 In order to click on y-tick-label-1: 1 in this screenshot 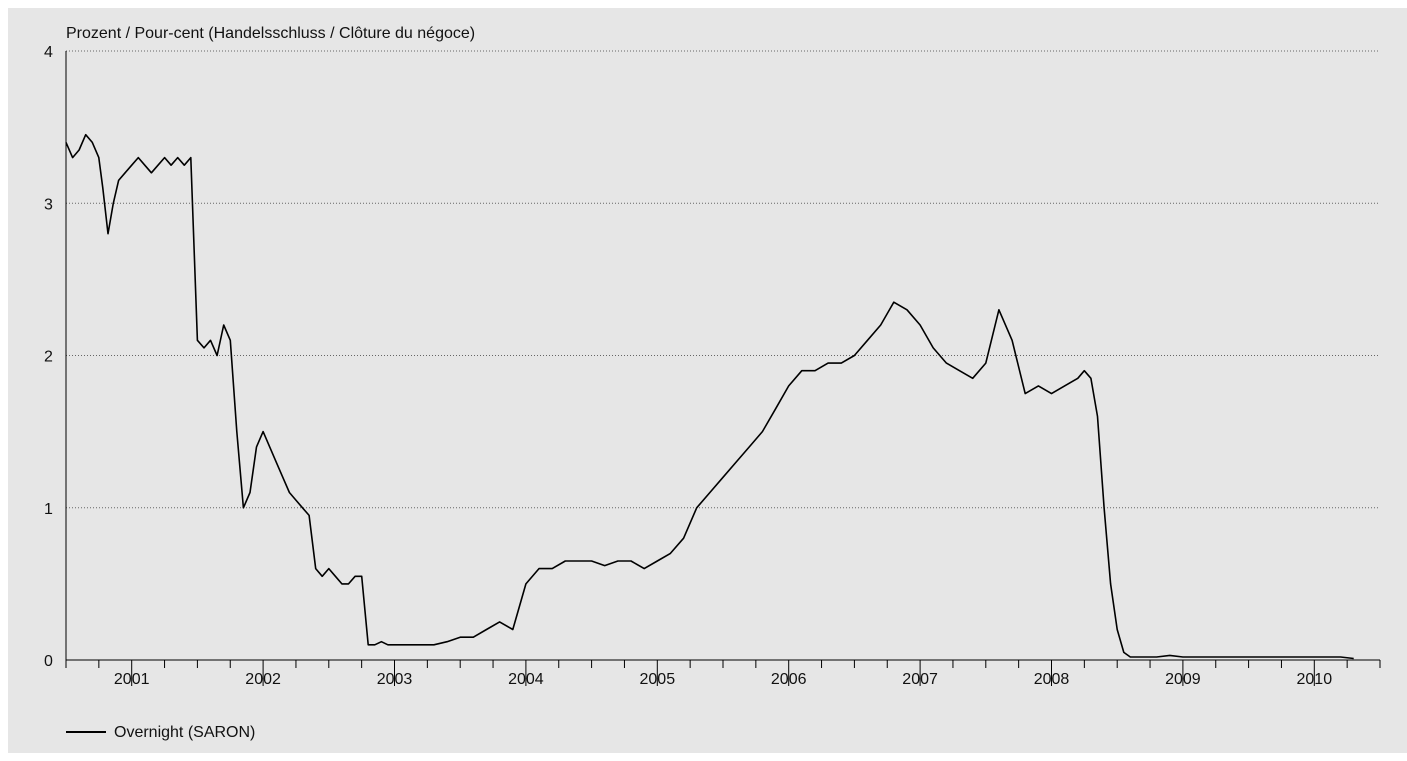, I will do `click(48, 509)`.